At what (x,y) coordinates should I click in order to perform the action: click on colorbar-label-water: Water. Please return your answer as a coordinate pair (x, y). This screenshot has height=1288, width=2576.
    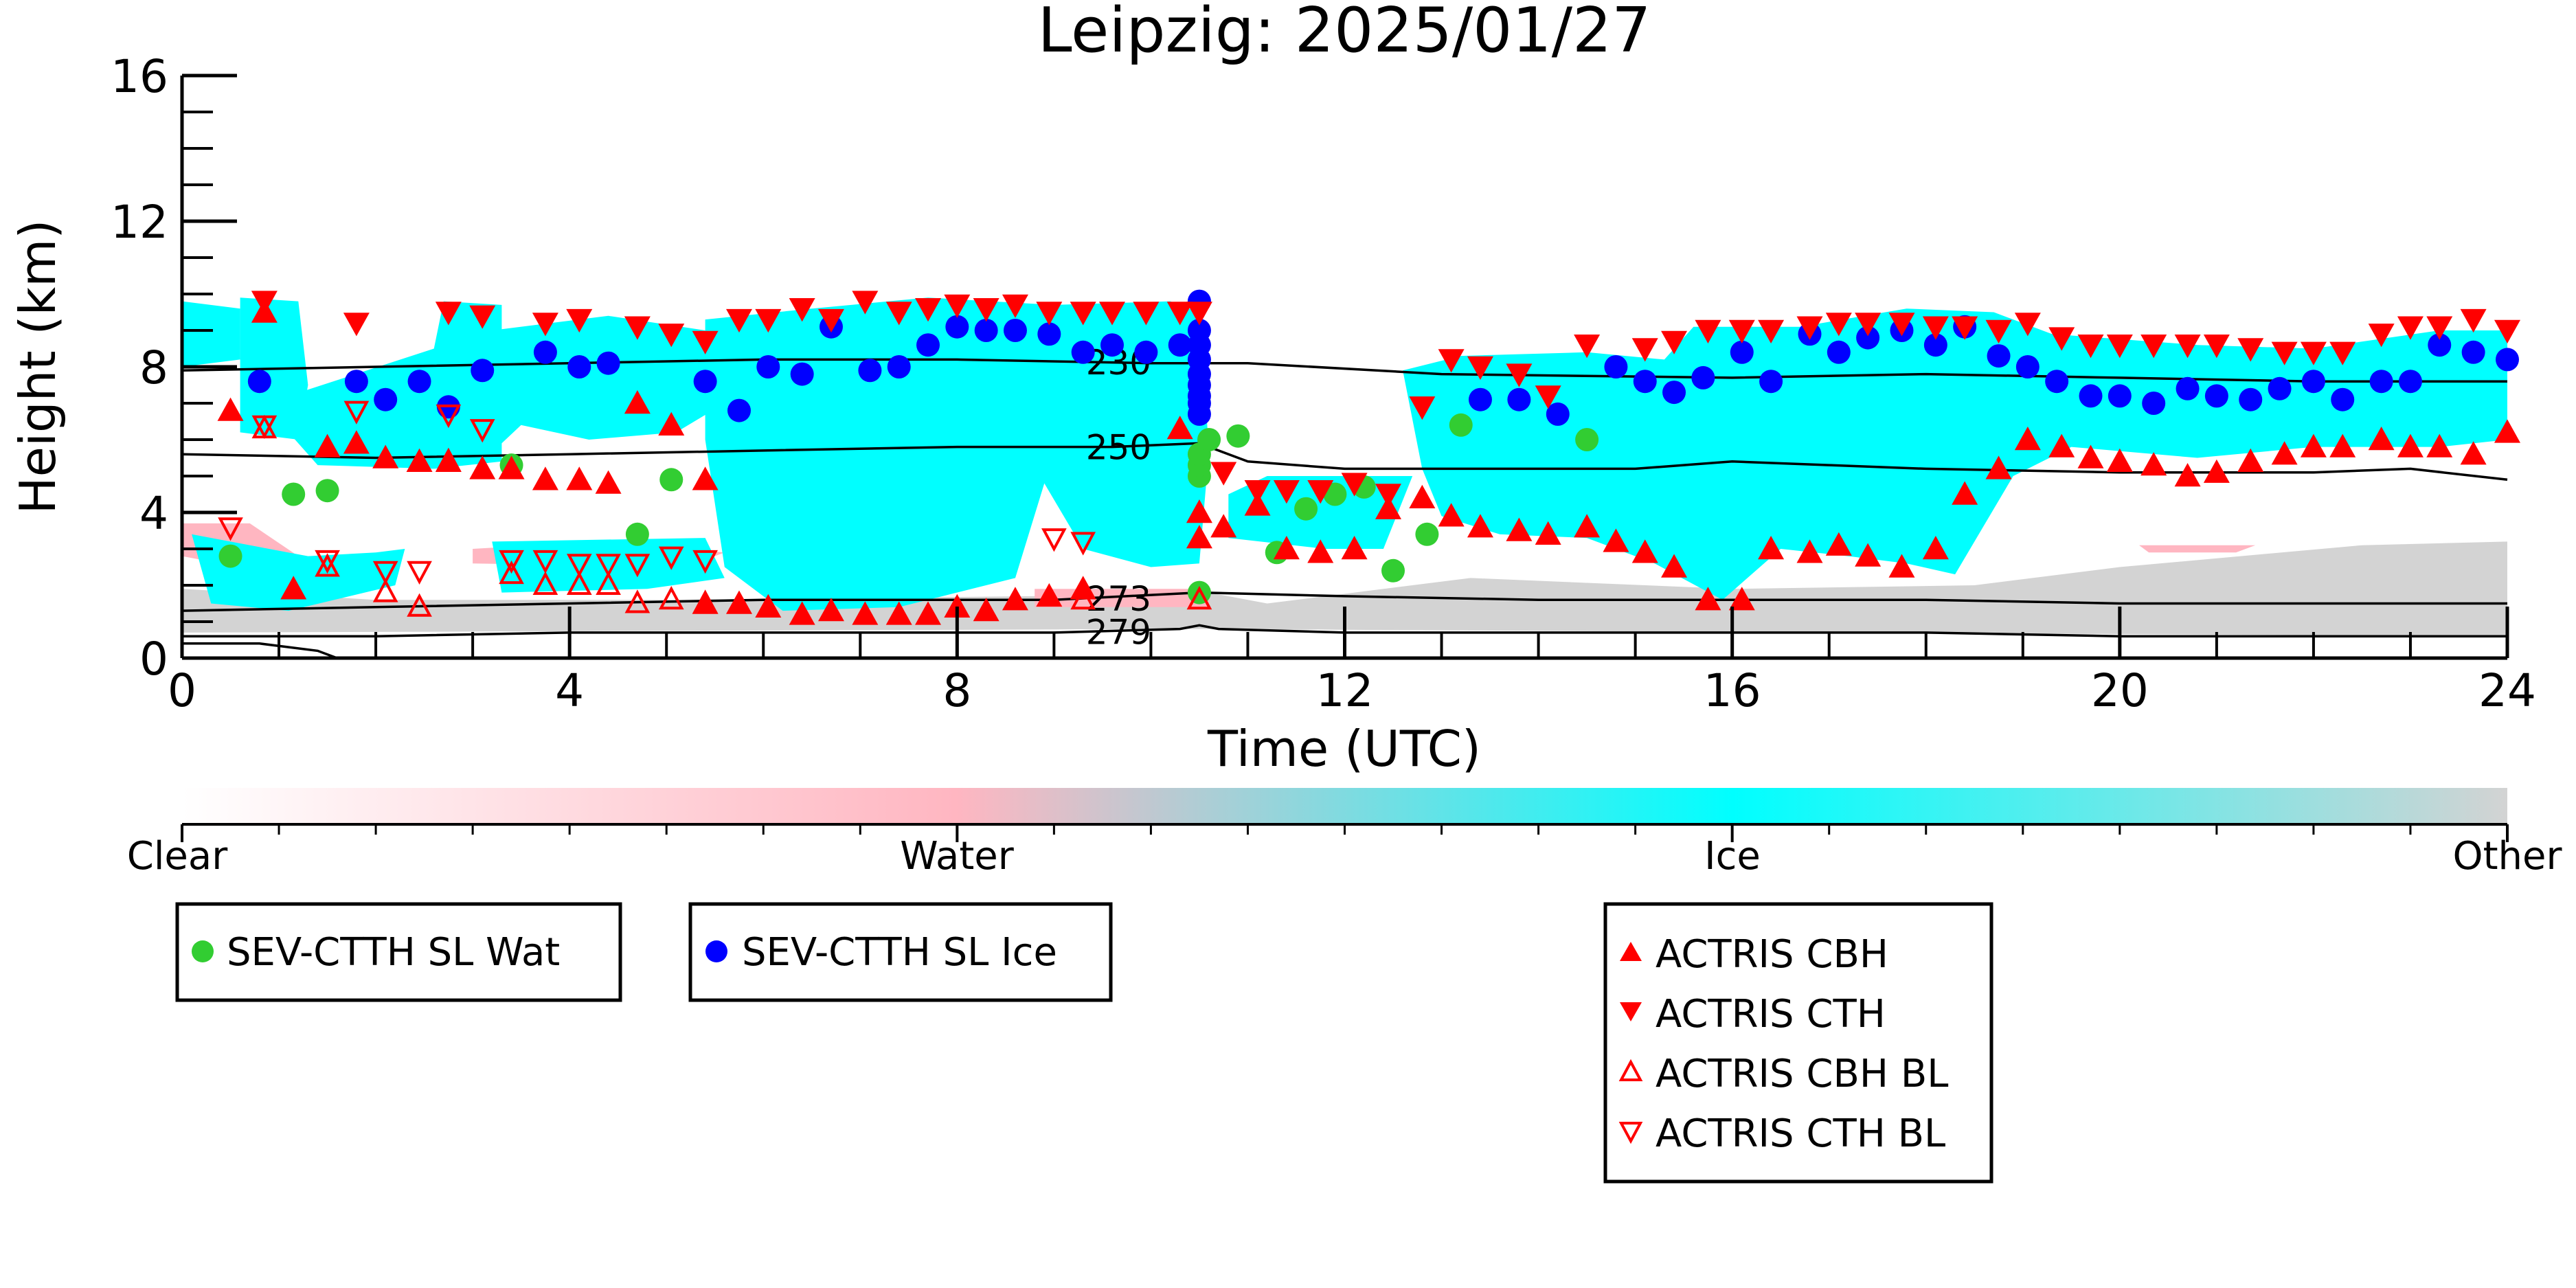
    Looking at the image, I should click on (957, 856).